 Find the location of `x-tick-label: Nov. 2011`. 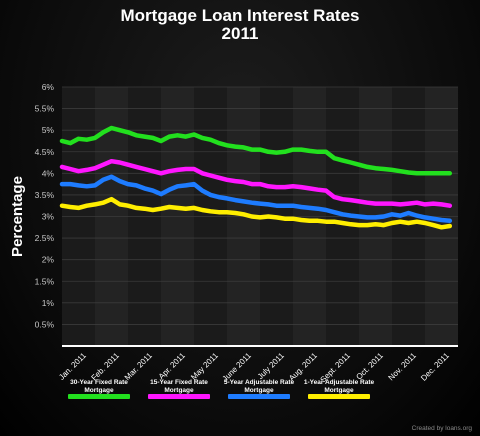

x-tick-label: Nov. 2011 is located at coordinates (403, 367).